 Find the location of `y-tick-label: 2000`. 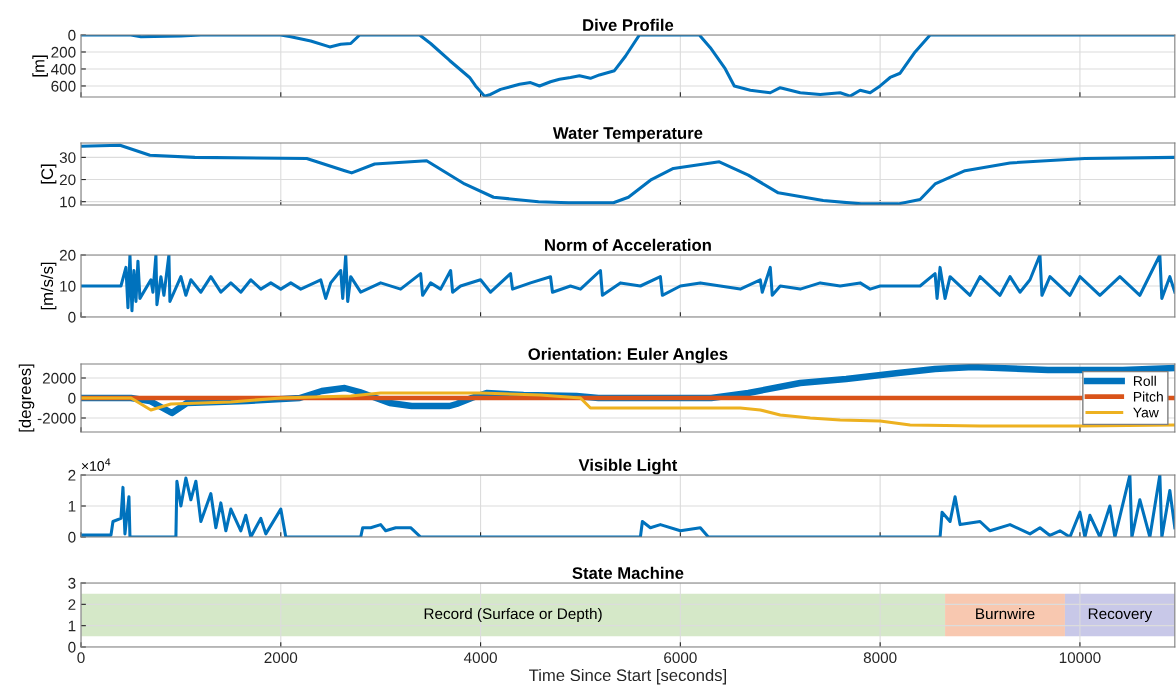

y-tick-label: 2000 is located at coordinates (59, 378).